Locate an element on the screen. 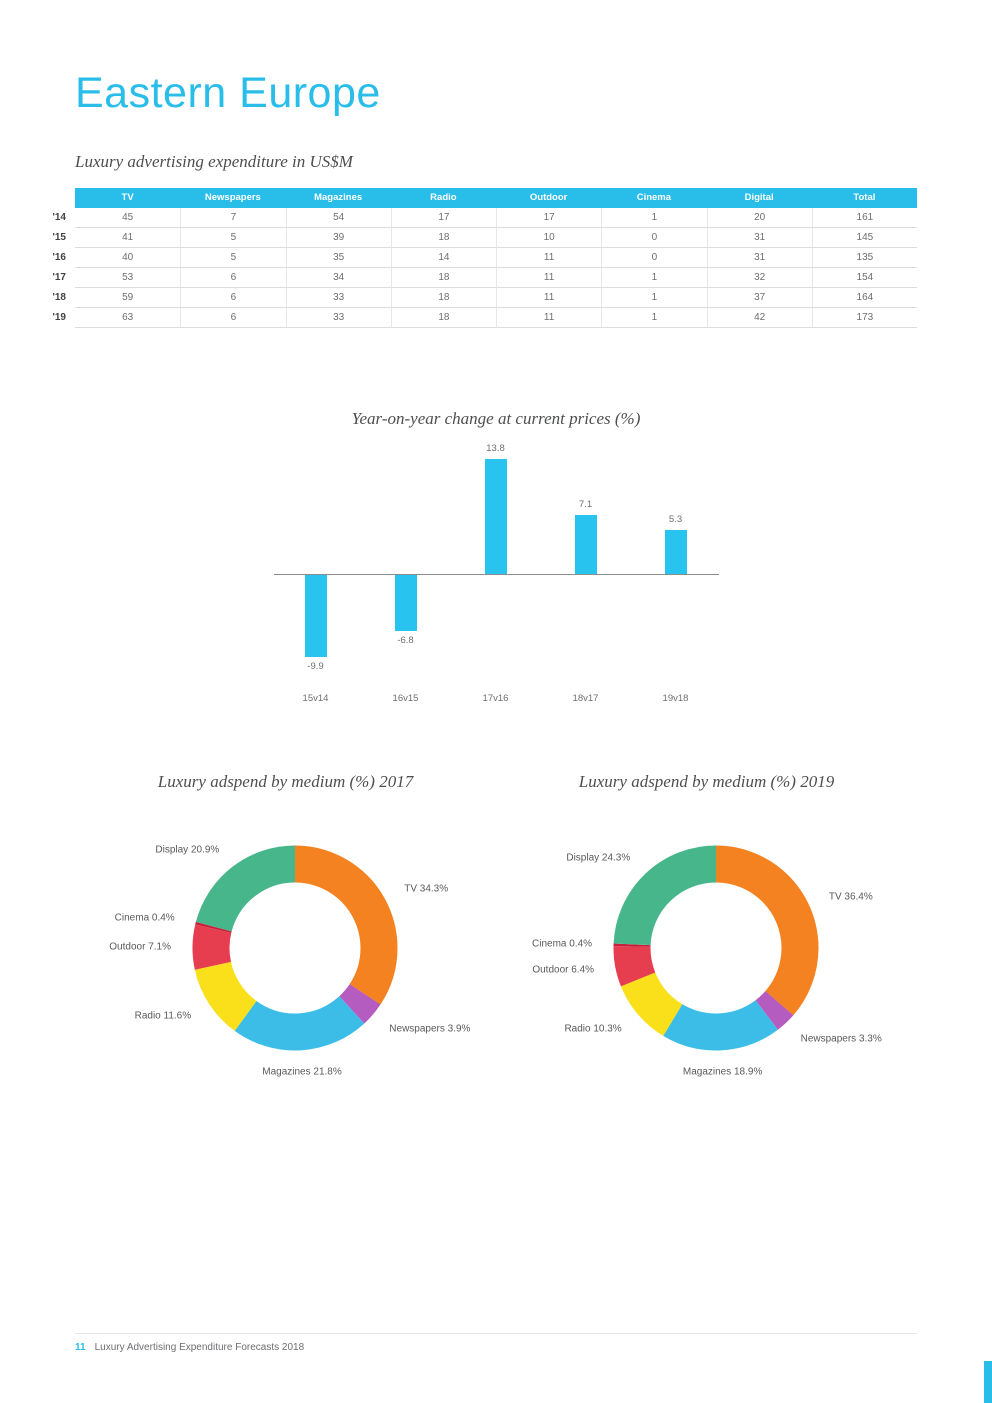  donut-label-newspapers: Newspapers 3.3% is located at coordinates (841, 1039).